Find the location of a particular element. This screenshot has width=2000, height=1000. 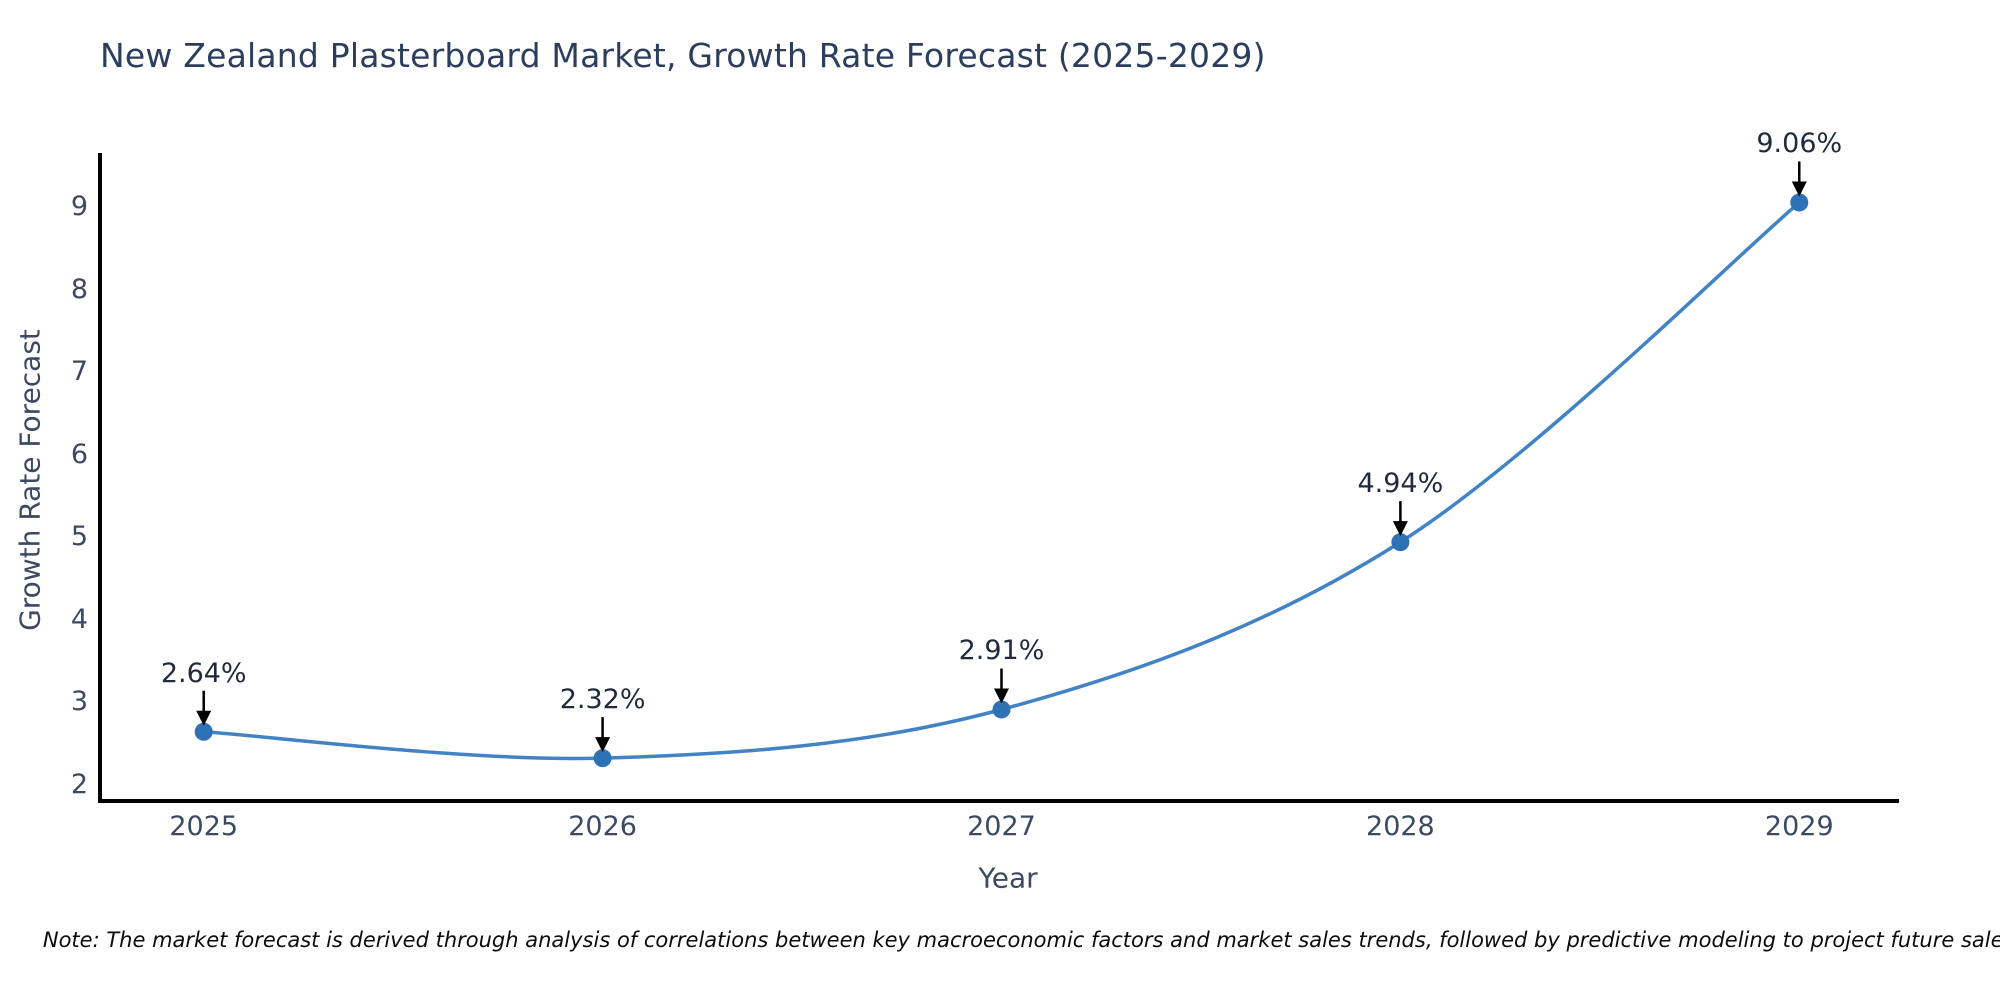

data-point-annotation: 4.94% is located at coordinates (1400, 484).